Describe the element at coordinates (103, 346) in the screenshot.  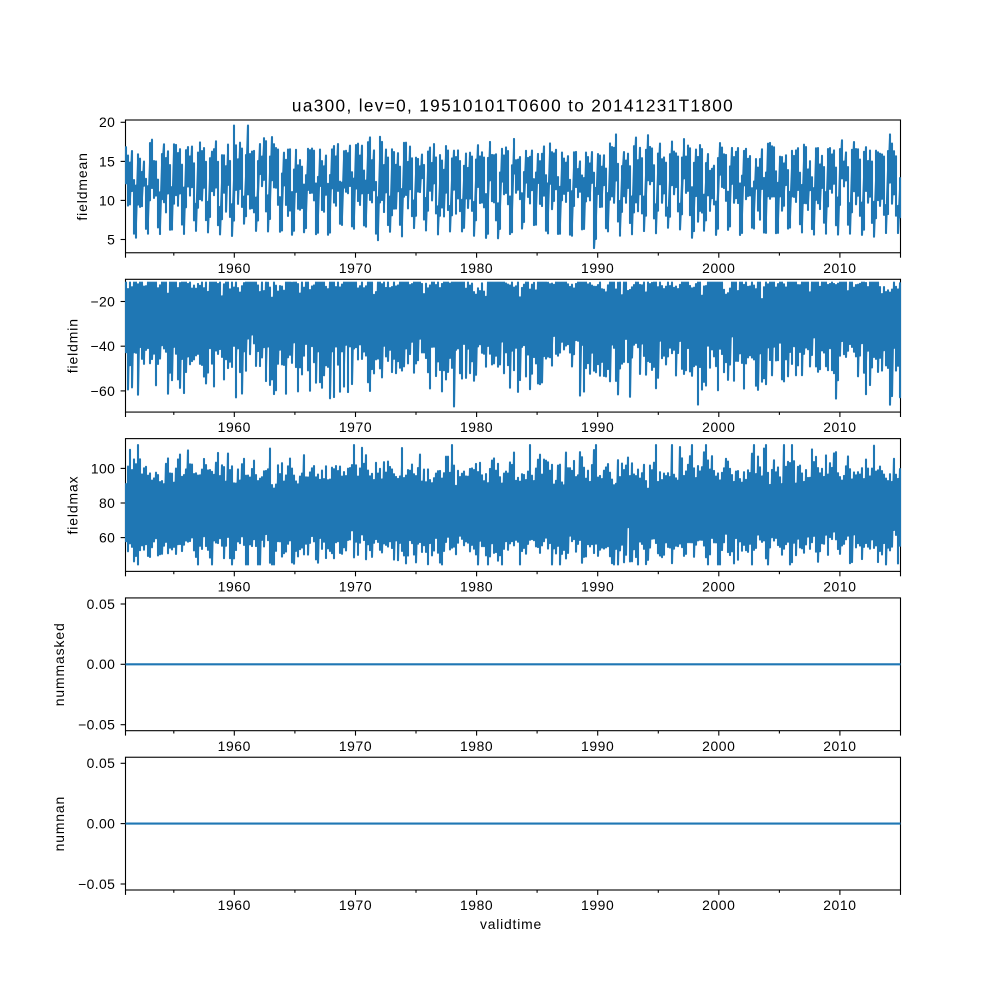
I see `svg-text: −40` at that location.